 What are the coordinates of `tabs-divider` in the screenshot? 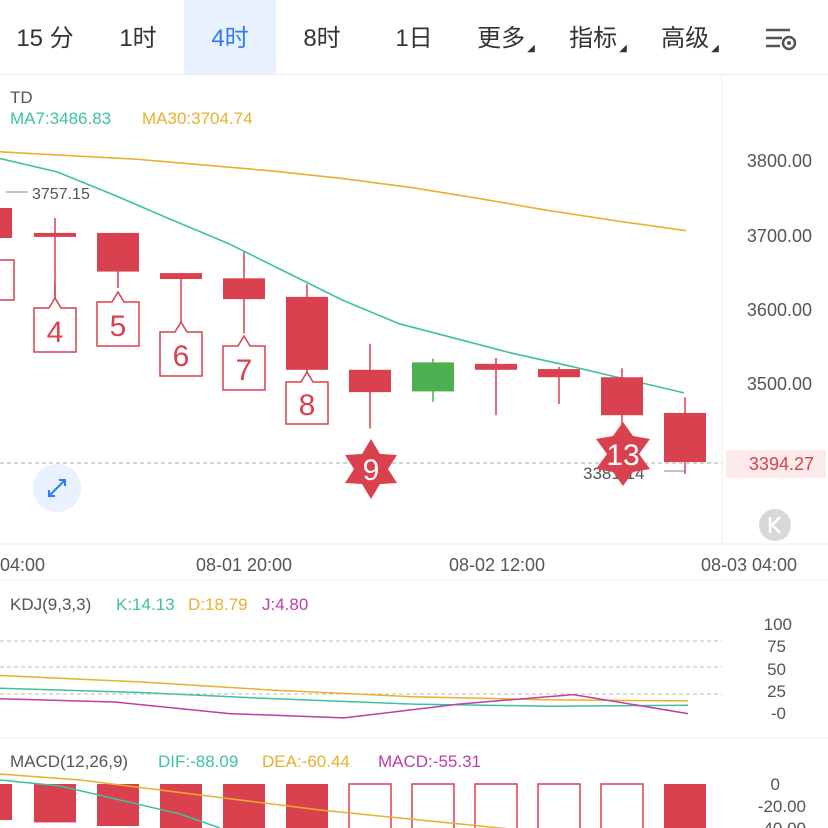 It's located at (414, 74).